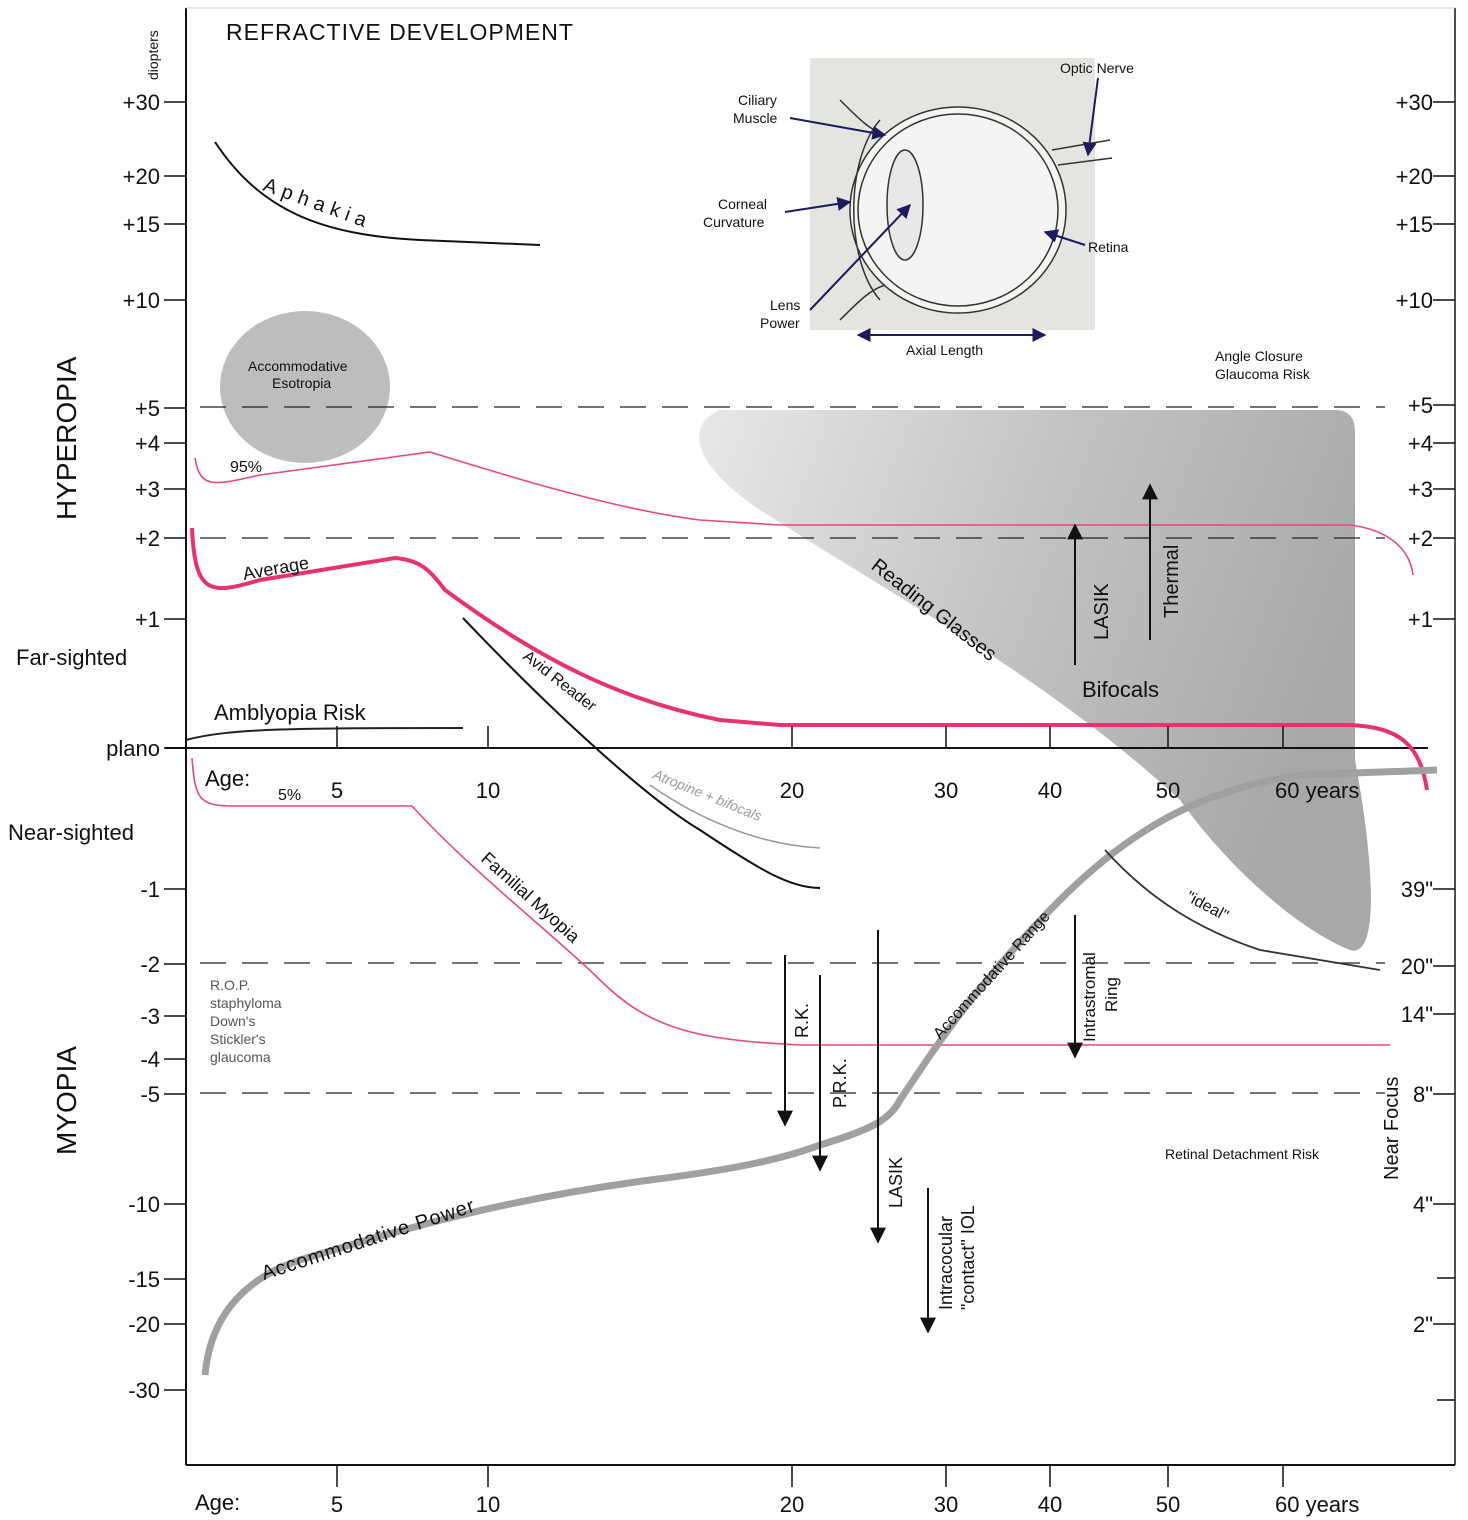 The height and width of the screenshot is (1520, 1468). What do you see at coordinates (240, 1057) in the screenshot?
I see `annotation-line: glaucoma` at bounding box center [240, 1057].